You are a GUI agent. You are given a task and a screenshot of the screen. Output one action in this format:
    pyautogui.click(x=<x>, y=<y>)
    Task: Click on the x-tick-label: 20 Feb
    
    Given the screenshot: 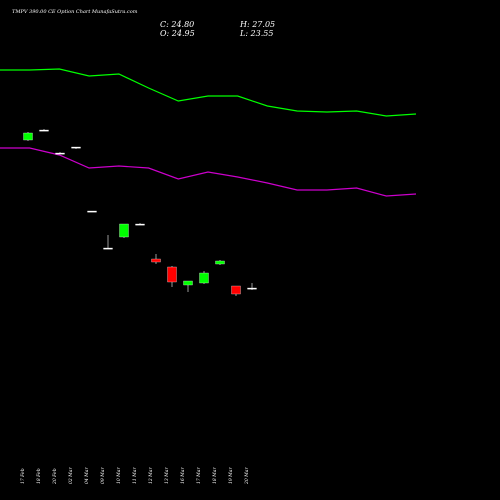 What is the action you would take?
    pyautogui.click(x=55, y=476)
    